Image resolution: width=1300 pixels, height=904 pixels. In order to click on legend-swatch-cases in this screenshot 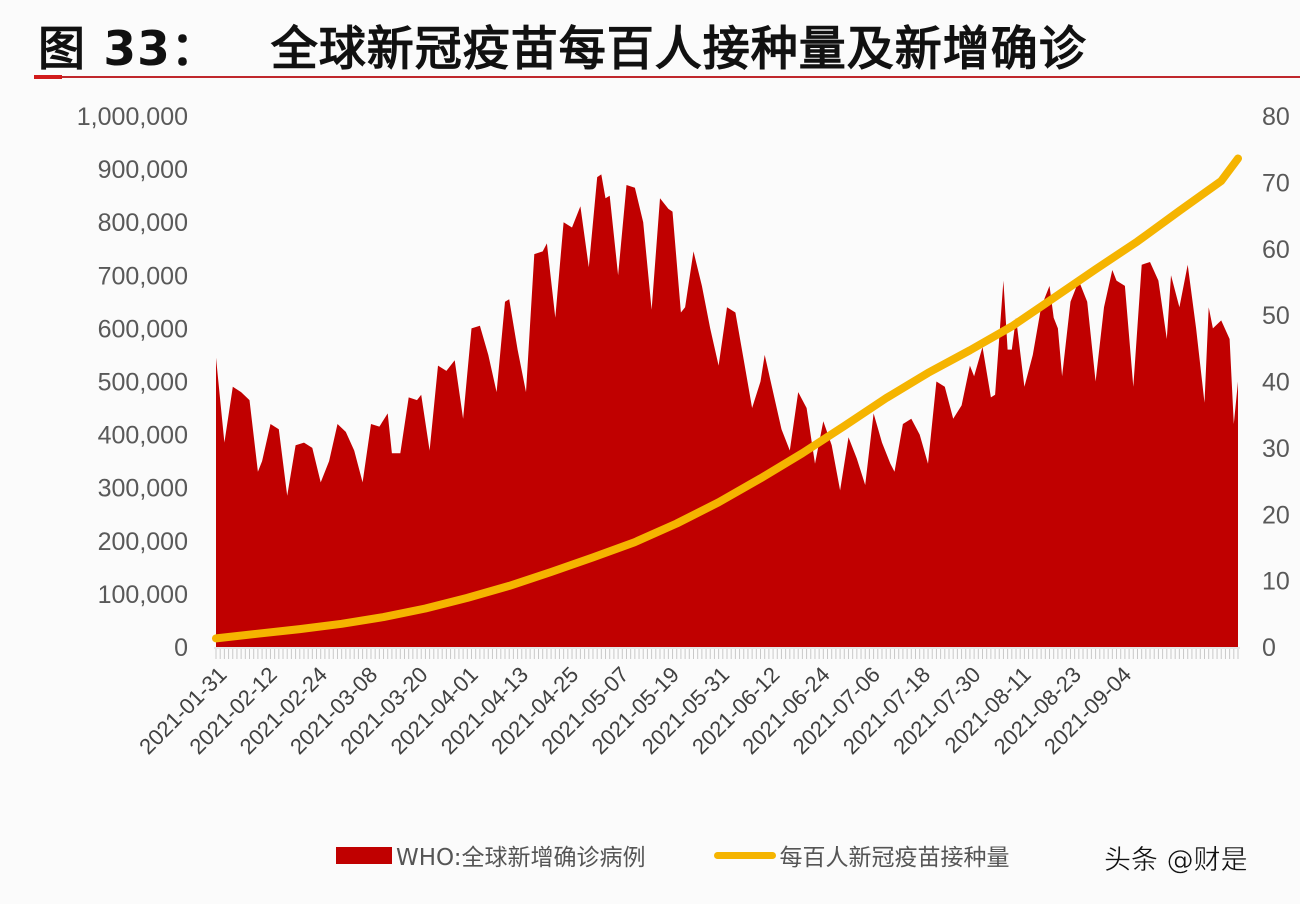, I will do `click(364, 855)`.